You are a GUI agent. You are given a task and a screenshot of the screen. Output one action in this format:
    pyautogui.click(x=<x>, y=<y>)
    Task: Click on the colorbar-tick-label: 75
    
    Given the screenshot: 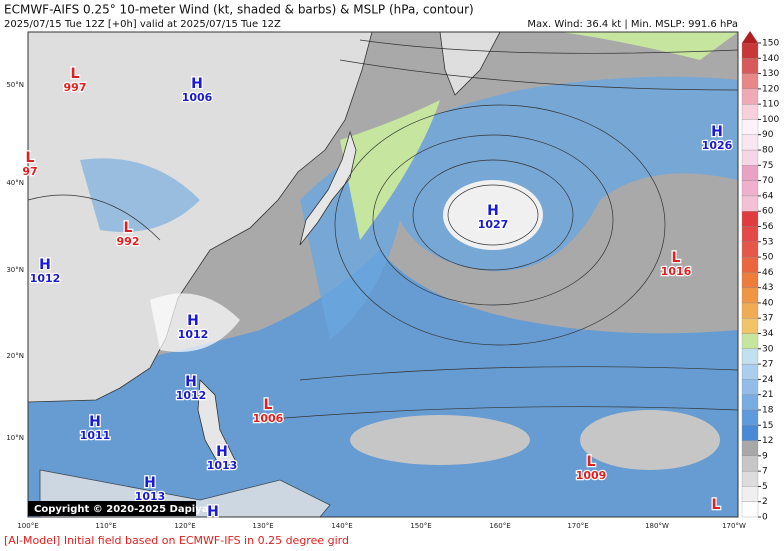 What is the action you would take?
    pyautogui.click(x=767, y=166)
    